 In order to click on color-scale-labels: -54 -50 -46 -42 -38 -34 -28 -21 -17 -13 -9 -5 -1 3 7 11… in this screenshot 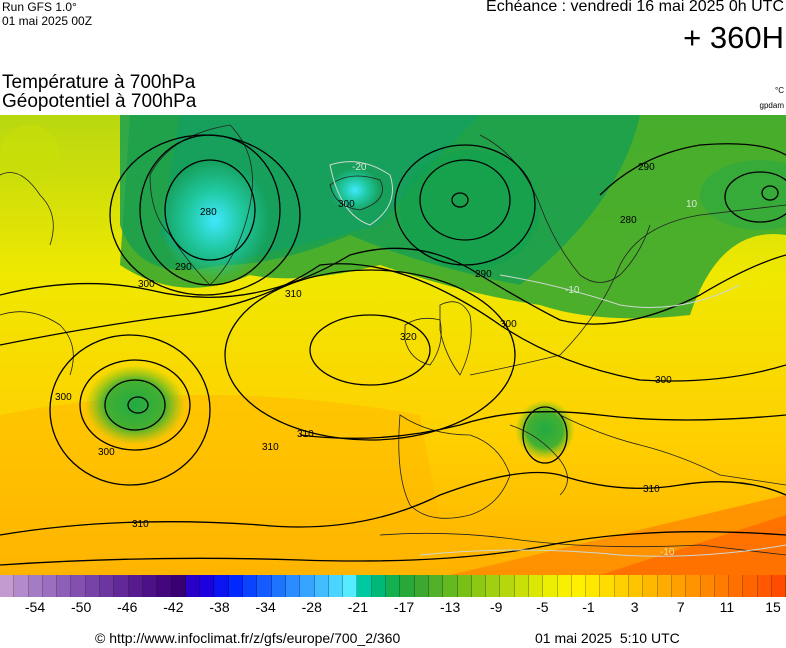, I will do `click(393, 609)`.